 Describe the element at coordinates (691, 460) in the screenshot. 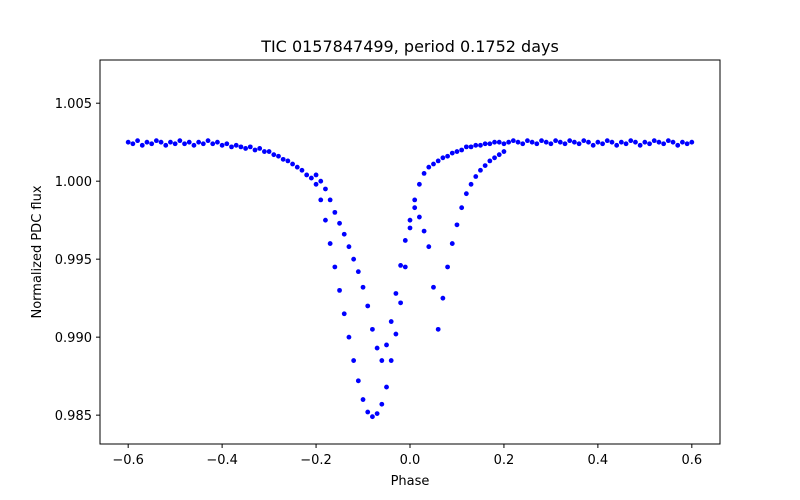

I see `x-tick-label: 0.6` at that location.